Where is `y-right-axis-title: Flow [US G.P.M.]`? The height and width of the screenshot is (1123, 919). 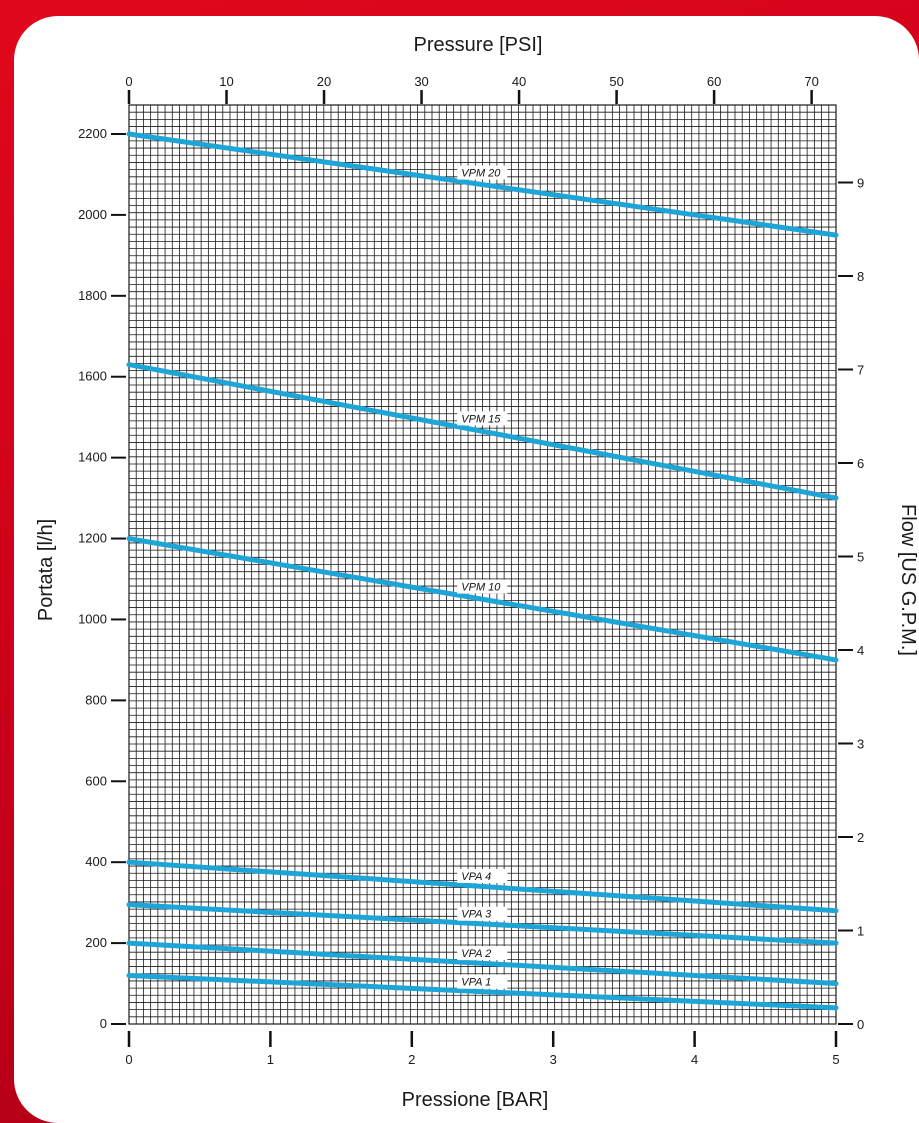 y-right-axis-title: Flow [US G.P.M.] is located at coordinates (908, 580).